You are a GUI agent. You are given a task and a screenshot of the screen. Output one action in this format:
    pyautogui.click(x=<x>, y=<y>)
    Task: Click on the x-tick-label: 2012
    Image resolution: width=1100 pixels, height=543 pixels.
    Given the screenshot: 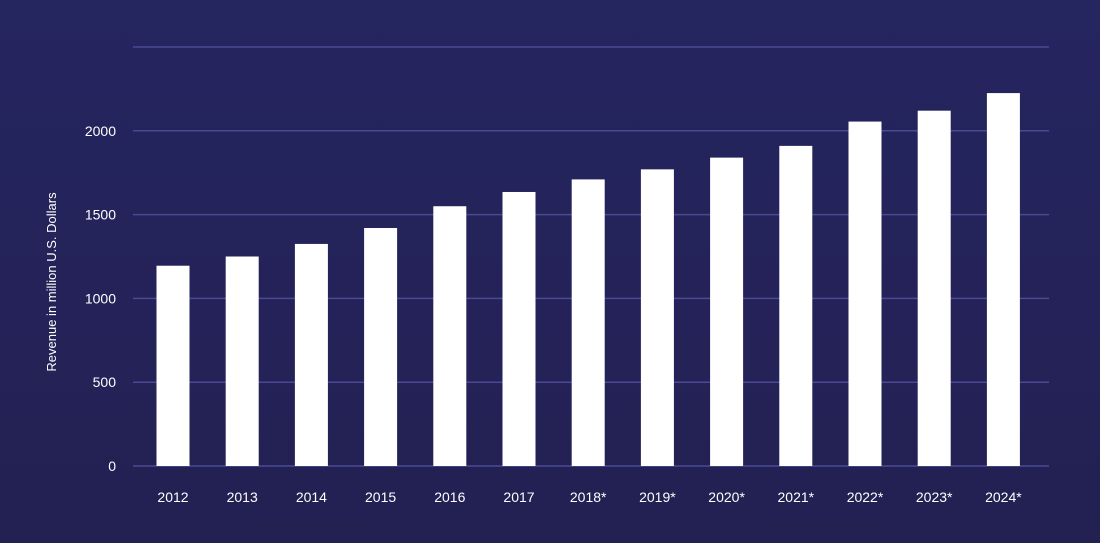 What is the action you would take?
    pyautogui.click(x=172, y=497)
    